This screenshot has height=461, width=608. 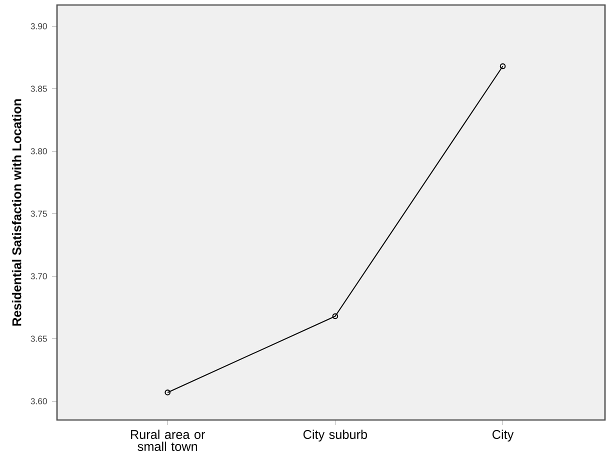 What do you see at coordinates (17, 212) in the screenshot?
I see `y-axis-title: Residential Satisfaction with Location` at bounding box center [17, 212].